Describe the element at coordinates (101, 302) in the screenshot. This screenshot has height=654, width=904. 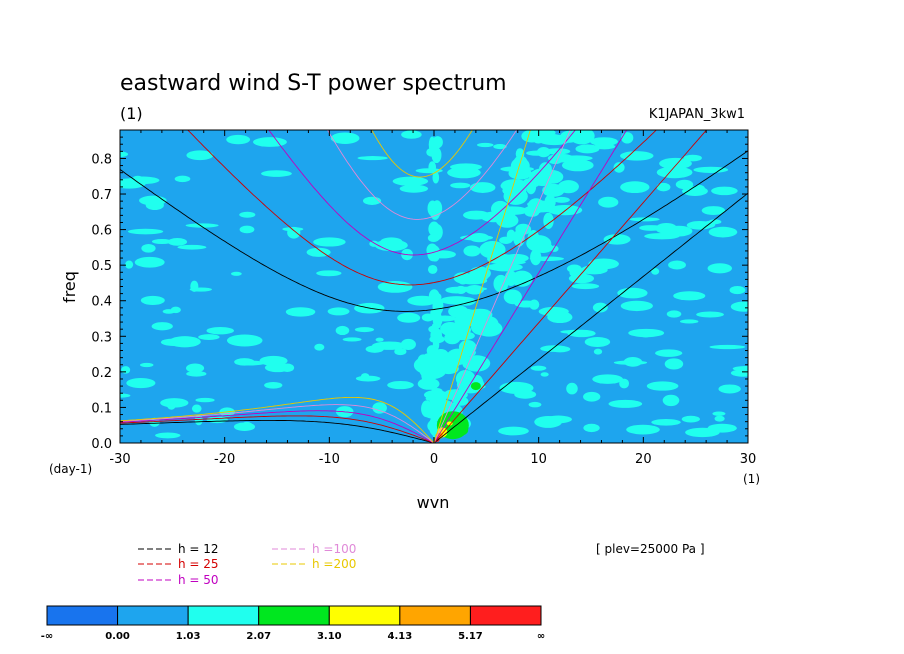
I see `y-tick-label: 0.4` at that location.